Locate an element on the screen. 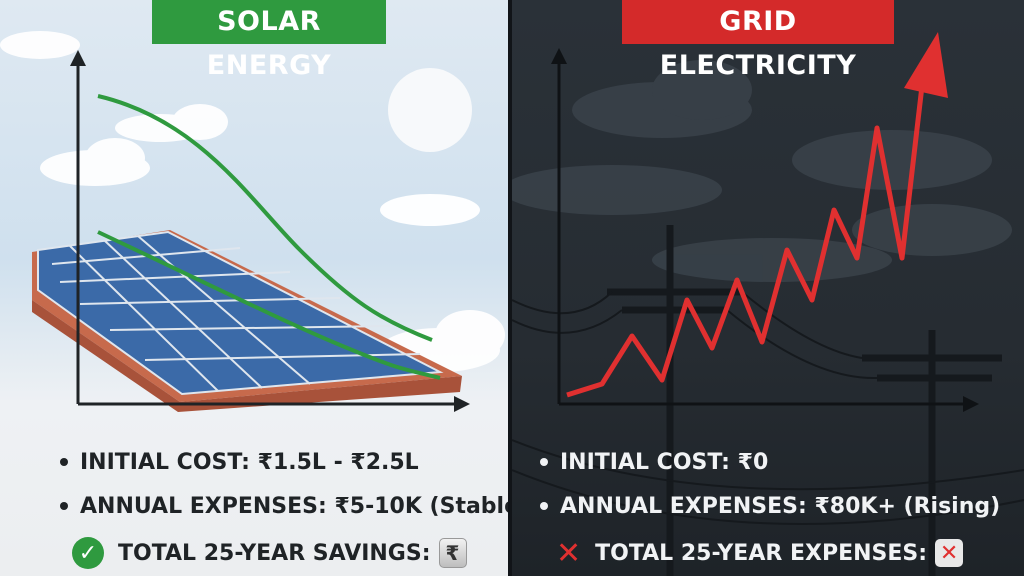 This screenshot has height=576, width=1024. solar-title: SOLAR ENERGY is located at coordinates (269, 40).